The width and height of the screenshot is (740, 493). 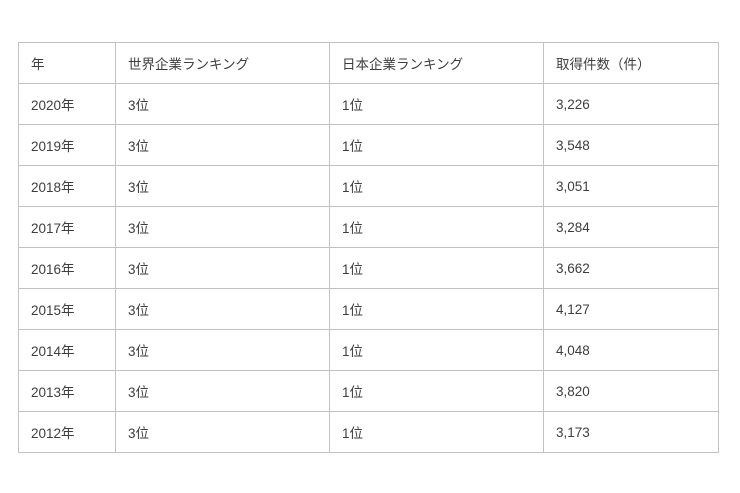 I want to click on table-cell: 2013年, so click(x=67, y=391).